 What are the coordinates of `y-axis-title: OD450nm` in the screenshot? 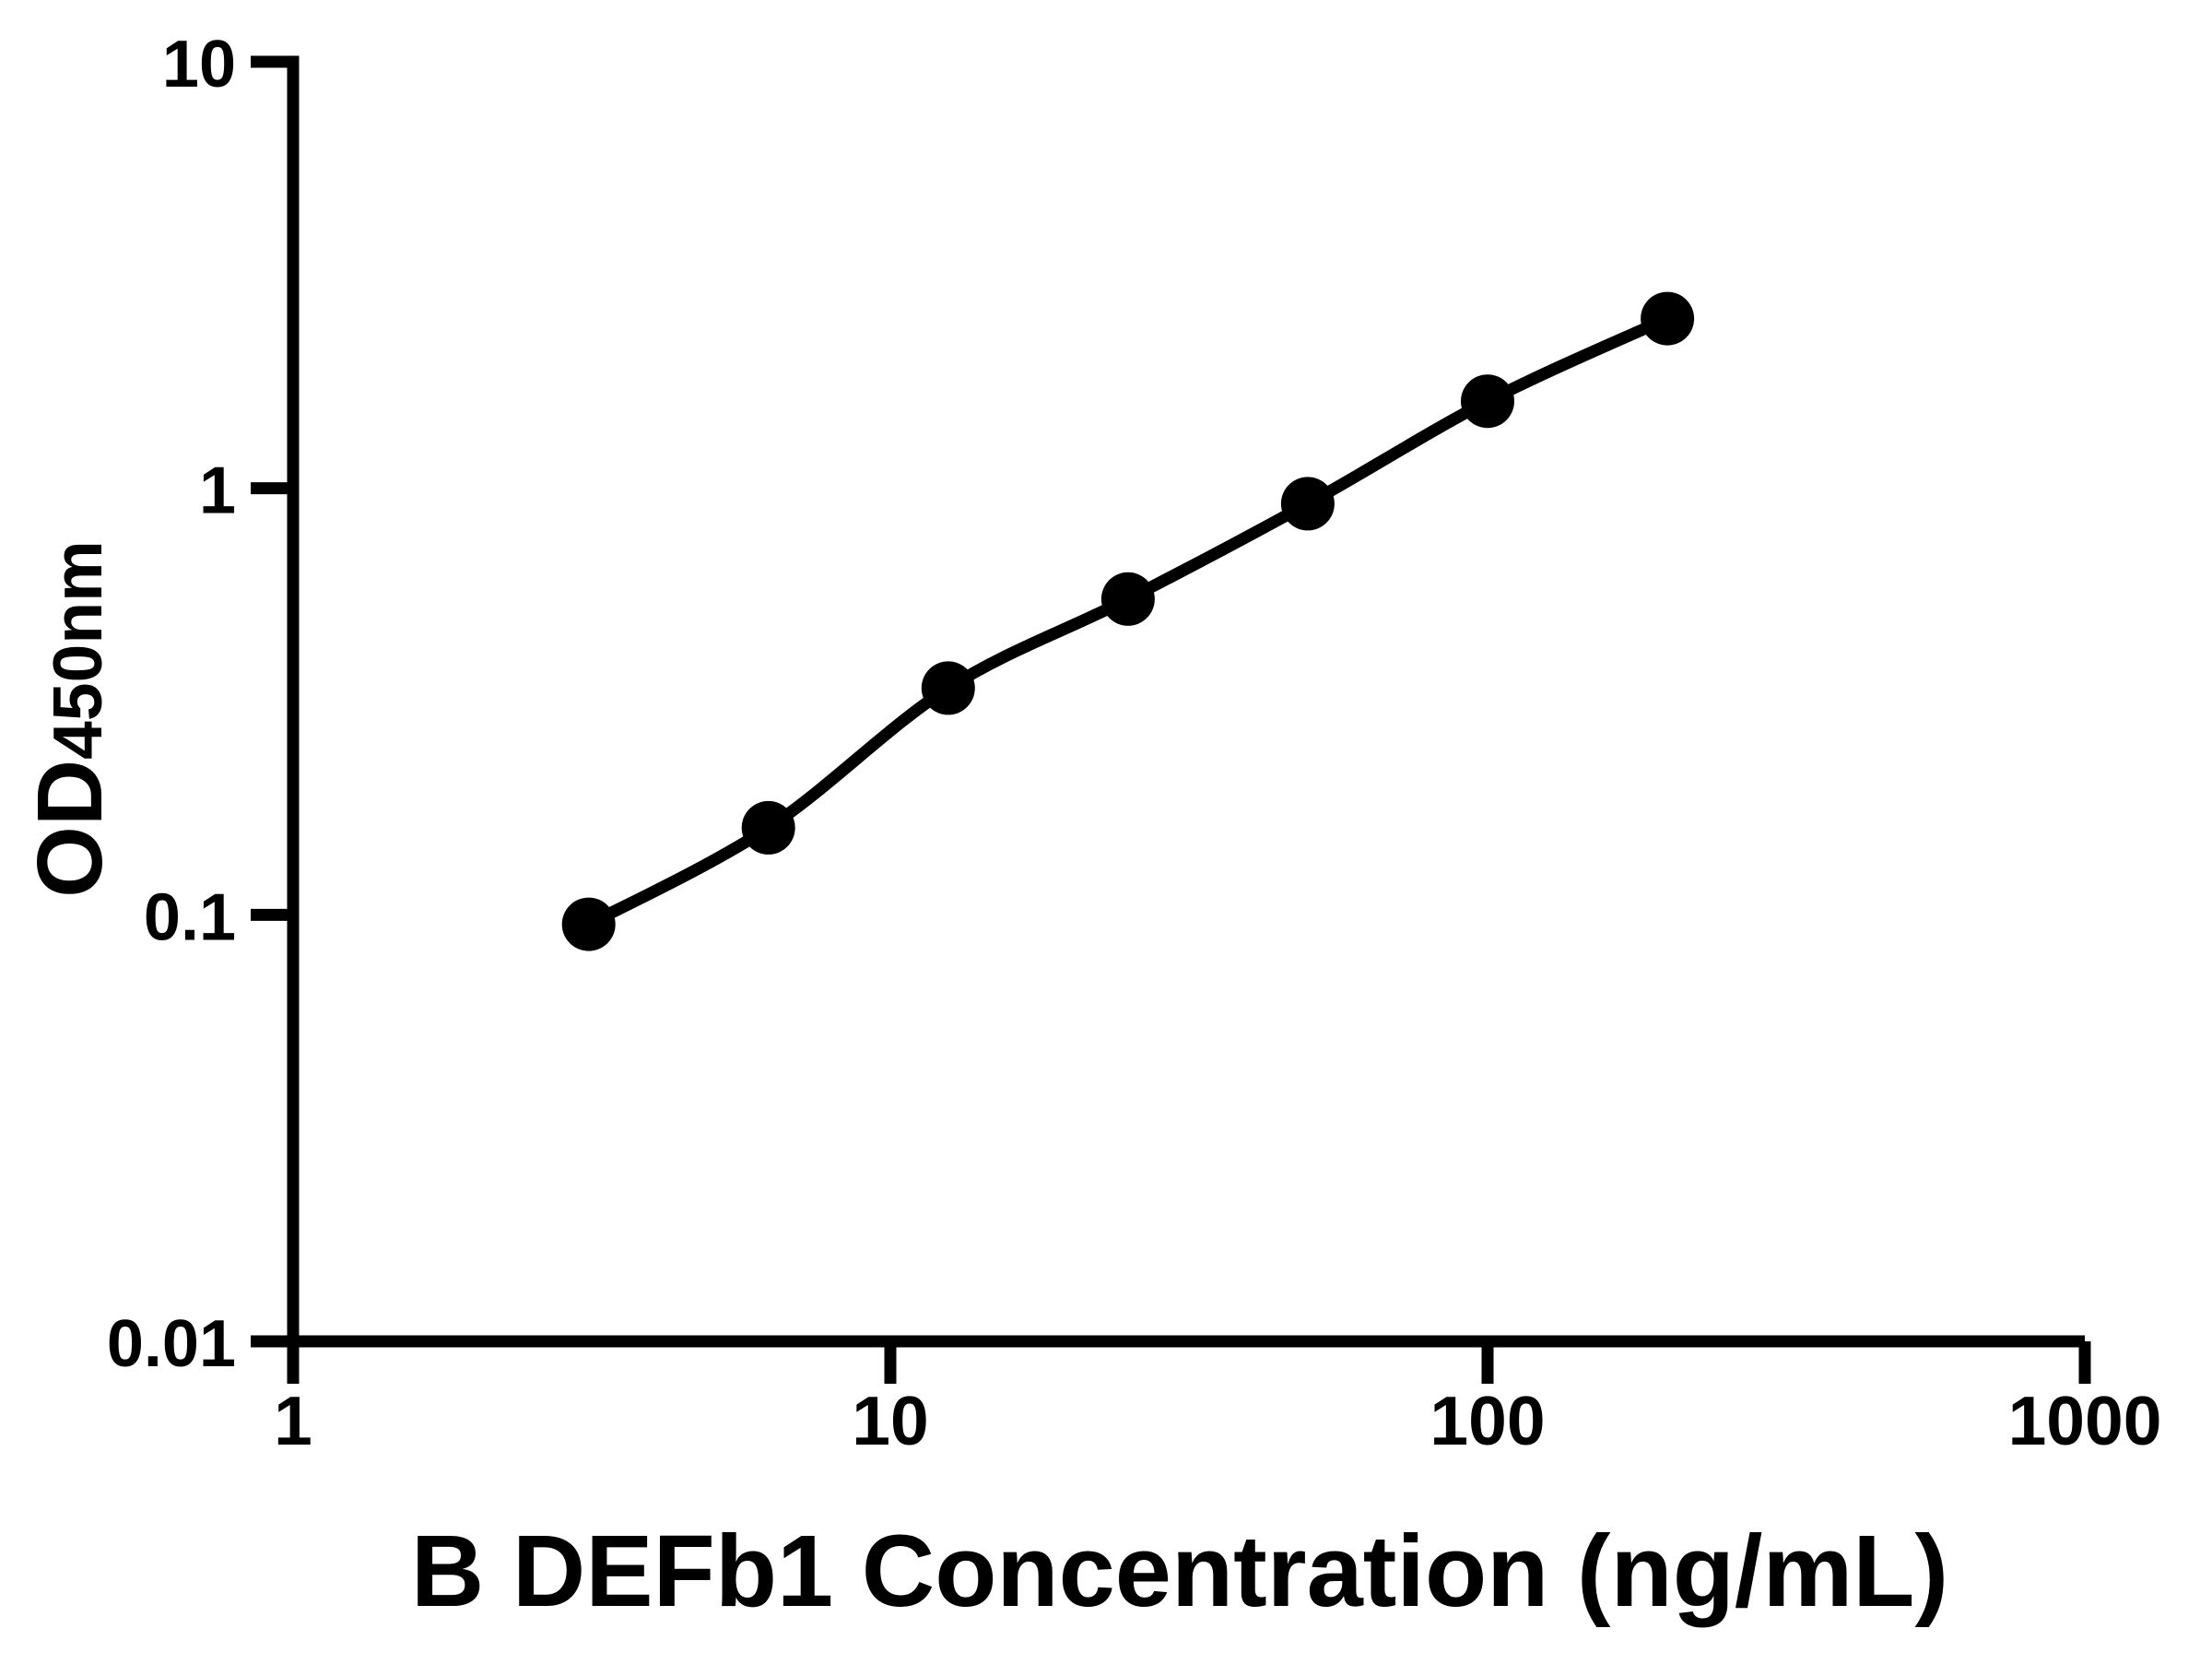 It's located at (70, 719).